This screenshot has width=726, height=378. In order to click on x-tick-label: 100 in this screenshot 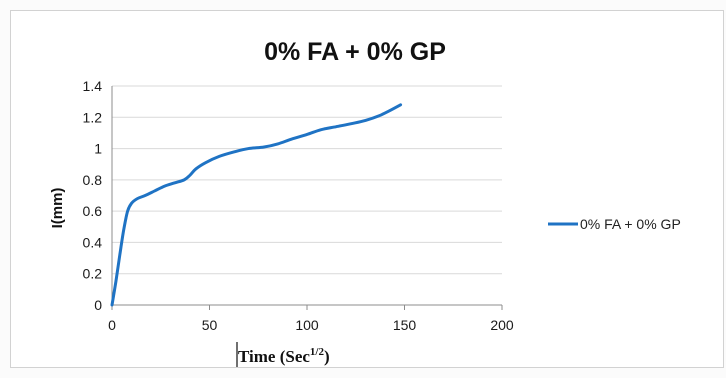, I will do `click(307, 325)`.